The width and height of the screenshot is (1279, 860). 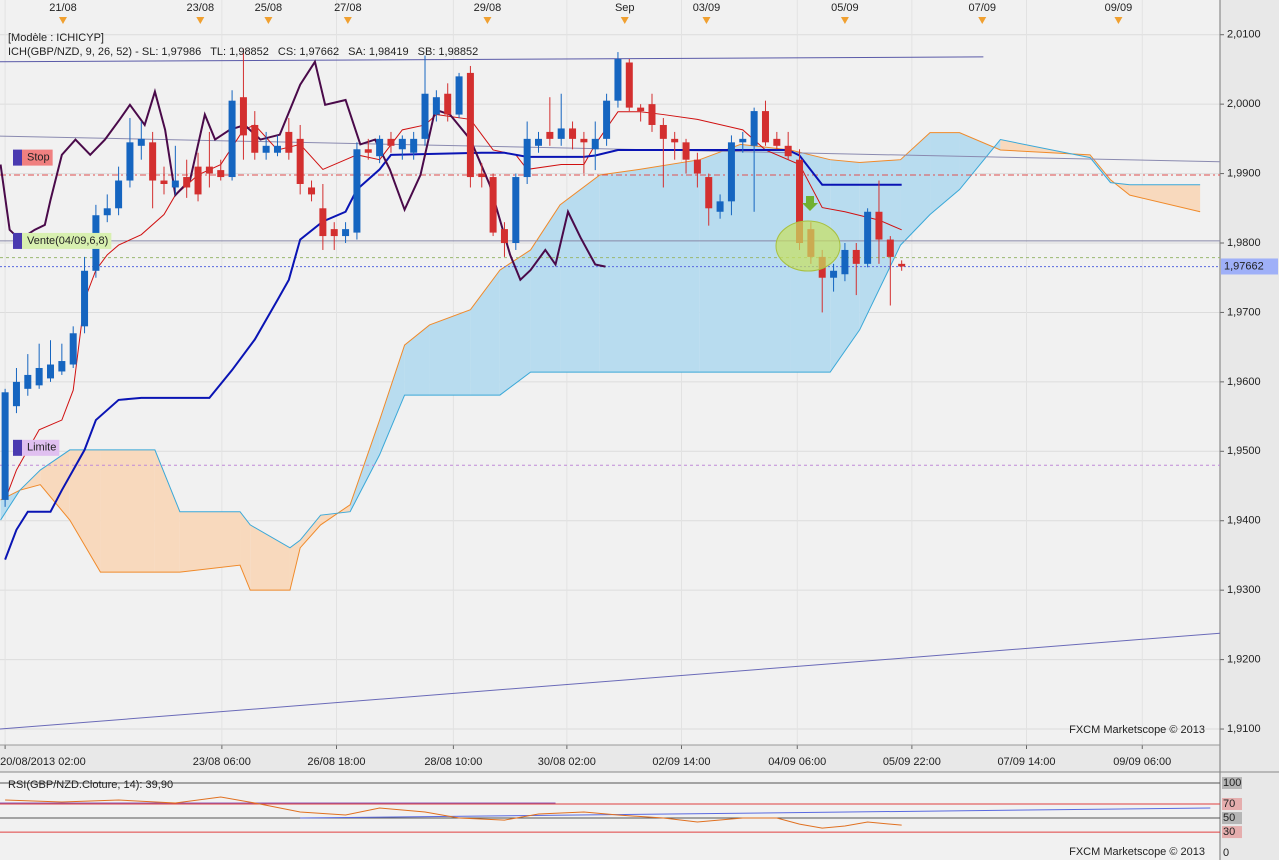 What do you see at coordinates (707, 8) in the screenshot?
I see `top-tick-label: 03/09` at bounding box center [707, 8].